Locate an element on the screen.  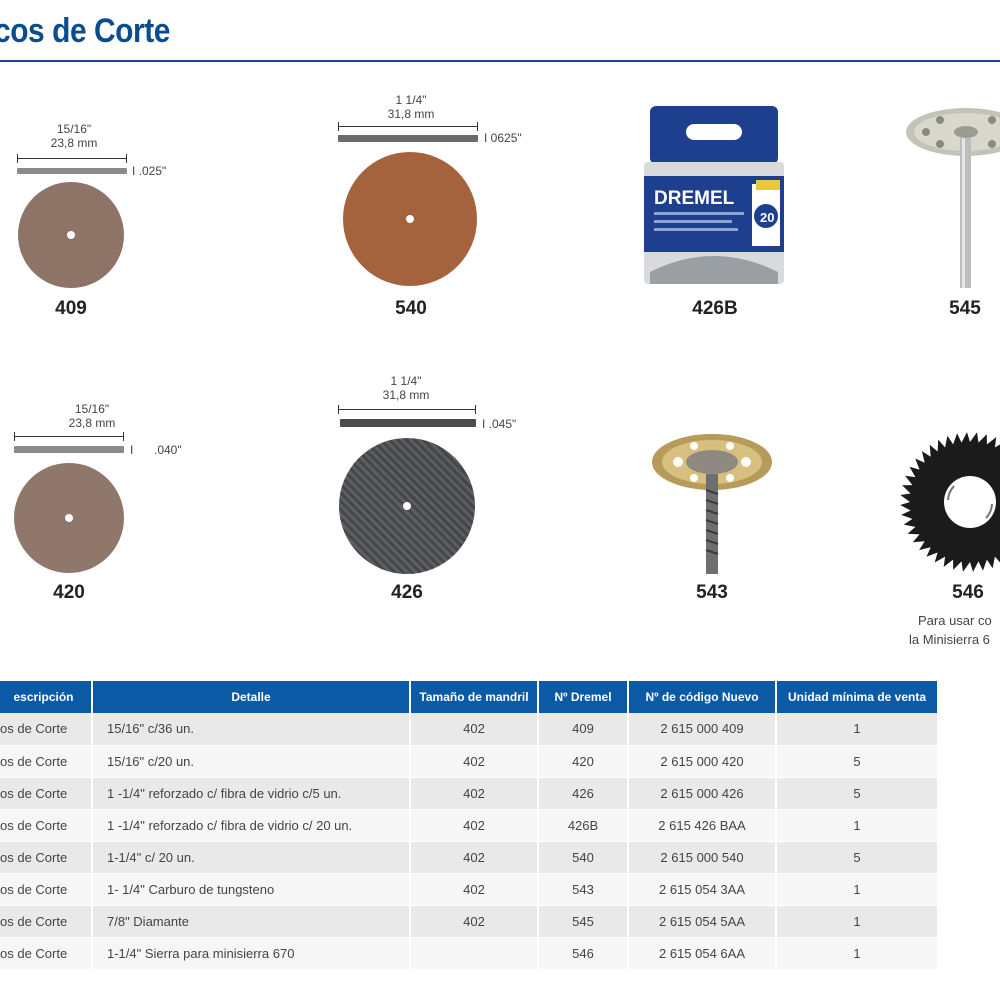
dim-inch-426: 1 1/4" is located at coordinates (406, 381).